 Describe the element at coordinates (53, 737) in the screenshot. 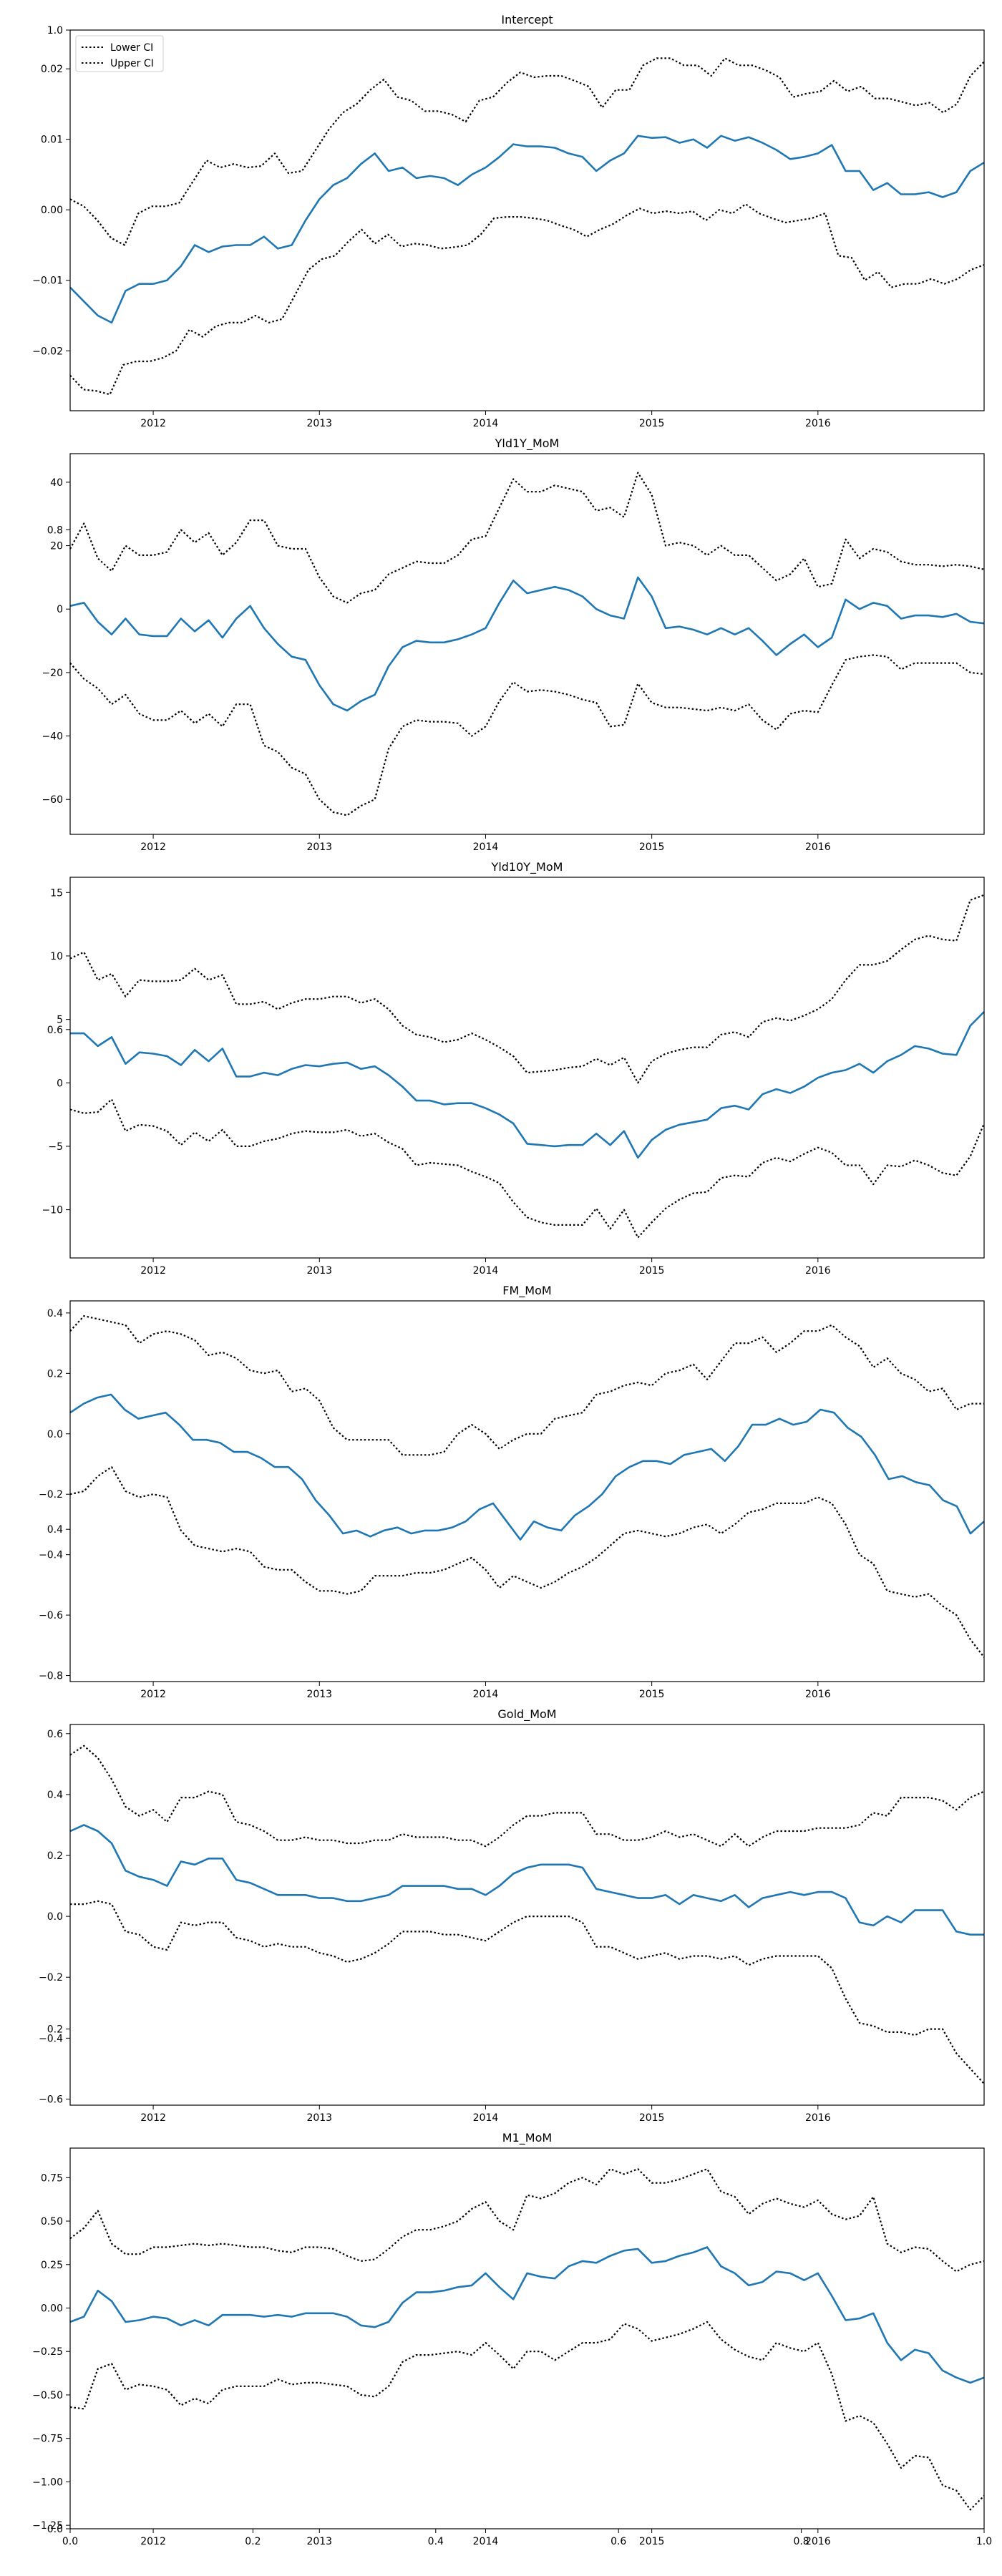

I see `y-tick-label: −40` at that location.